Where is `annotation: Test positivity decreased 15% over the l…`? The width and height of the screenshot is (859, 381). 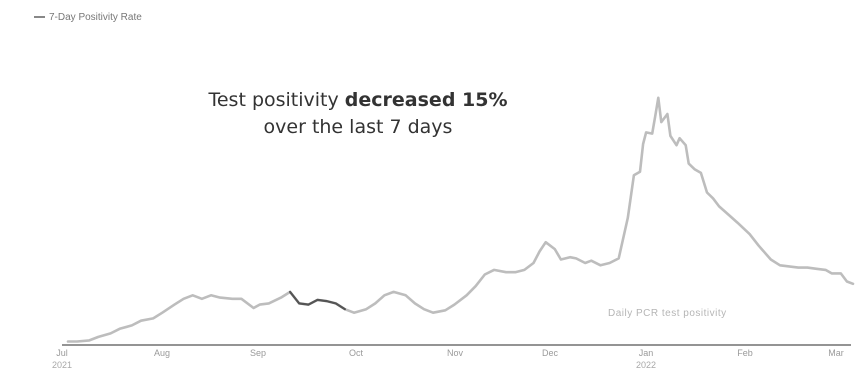 annotation: Test positivity decreased 15% over the l… is located at coordinates (357, 113).